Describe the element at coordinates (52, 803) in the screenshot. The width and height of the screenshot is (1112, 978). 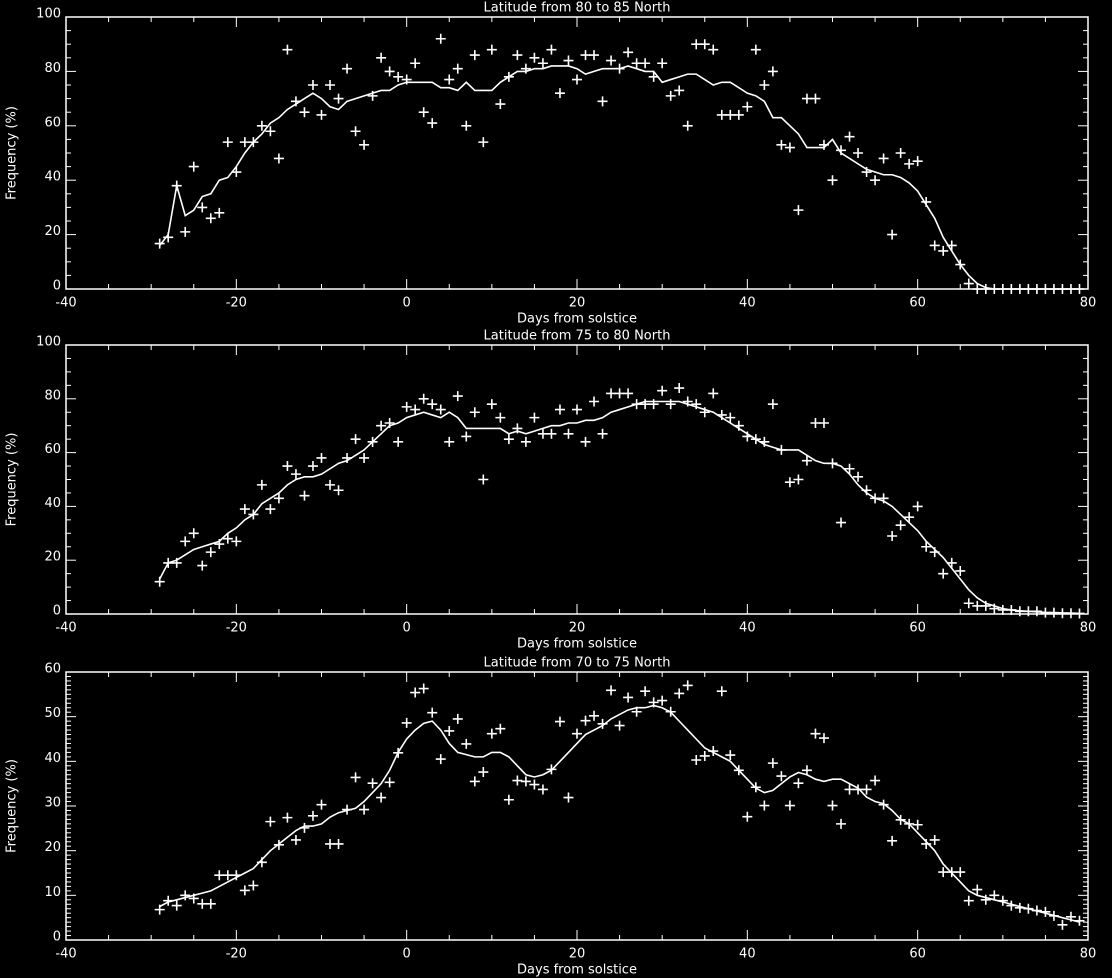
I see `y-tick-label: 30` at that location.